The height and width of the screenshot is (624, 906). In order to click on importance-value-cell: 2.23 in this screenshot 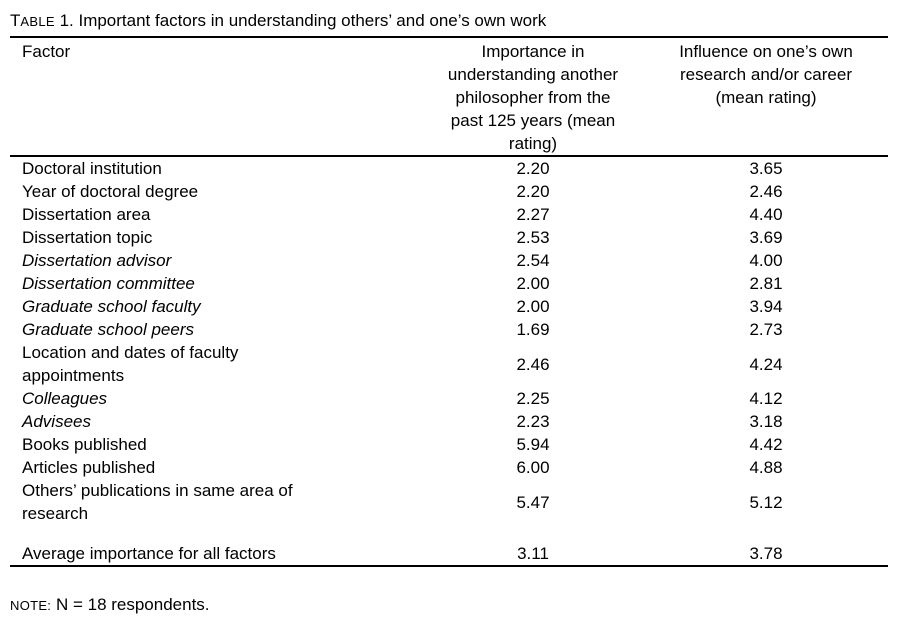, I will do `click(533, 421)`.